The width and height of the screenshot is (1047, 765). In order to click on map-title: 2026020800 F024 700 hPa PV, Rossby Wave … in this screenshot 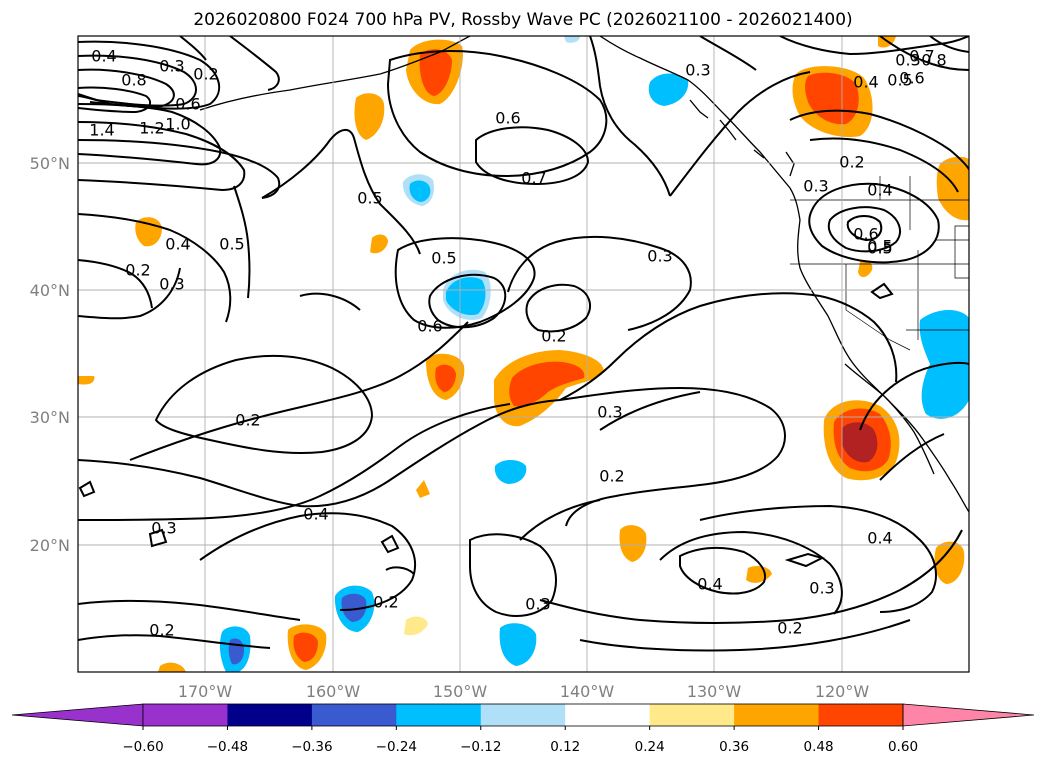, I will do `click(522, 20)`.